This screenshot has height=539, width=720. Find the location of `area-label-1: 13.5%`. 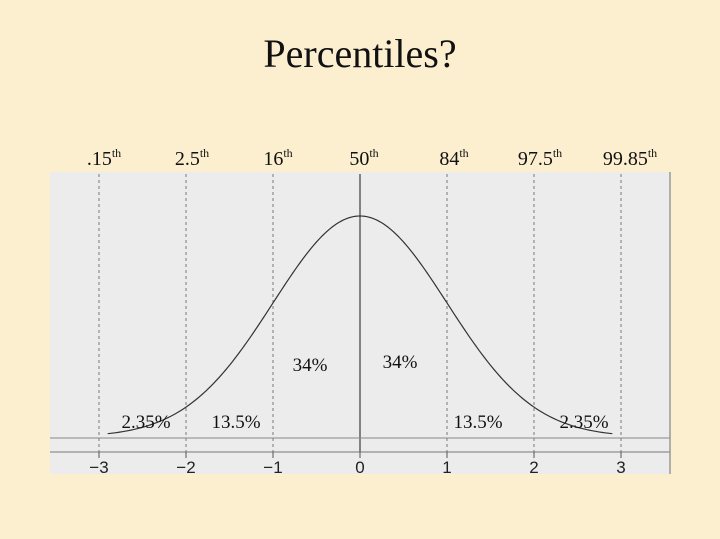

area-label-1: 13.5% is located at coordinates (235, 422).